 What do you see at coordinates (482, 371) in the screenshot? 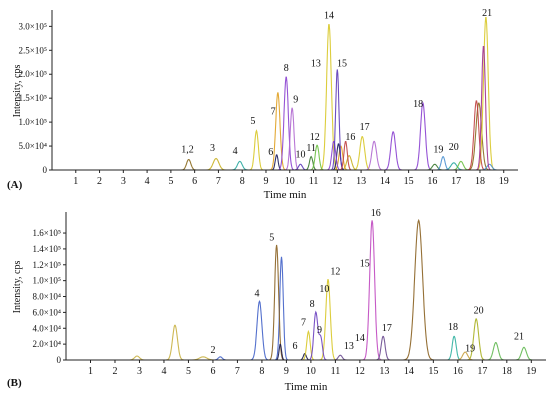
I see `panel-b-x-tick-label: 17` at bounding box center [482, 371].